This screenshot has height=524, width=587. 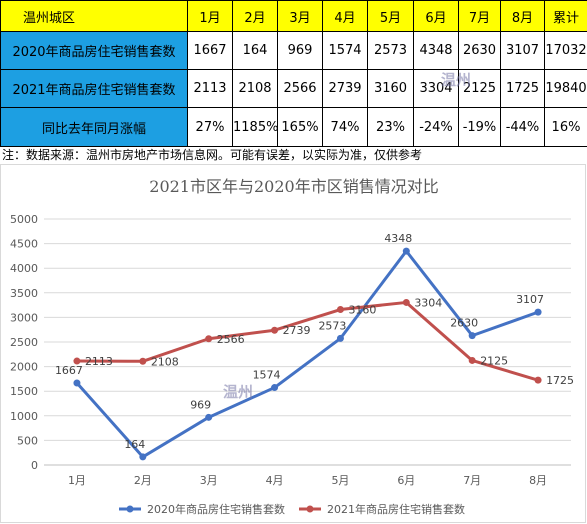 I want to click on table-header-cell: 6月, so click(x=436, y=16).